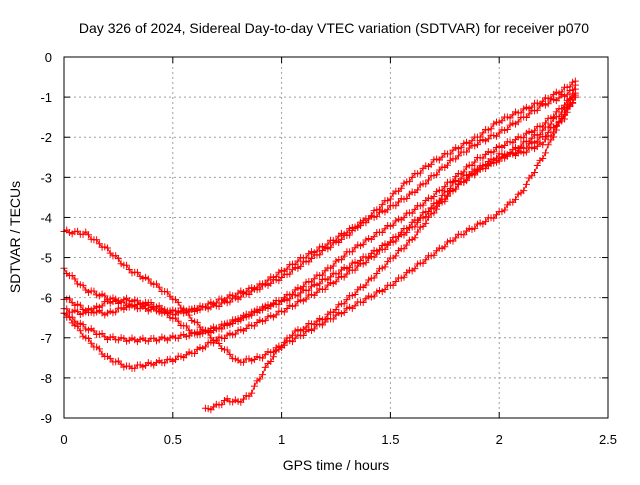 Image resolution: width=640 pixels, height=485 pixels. What do you see at coordinates (608, 439) in the screenshot?
I see `x-tick-label: 2.5` at bounding box center [608, 439].